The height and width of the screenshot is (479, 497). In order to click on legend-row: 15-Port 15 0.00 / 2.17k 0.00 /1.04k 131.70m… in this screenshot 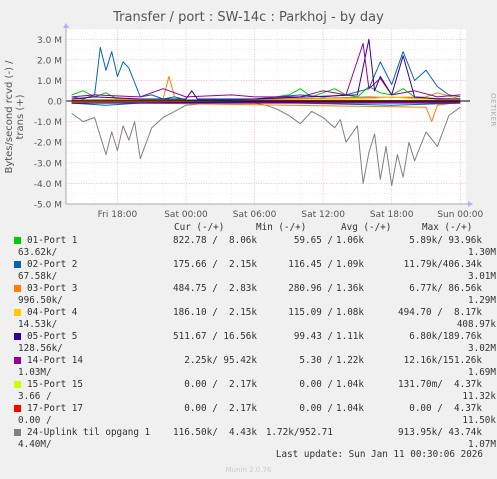, I will do `click(255, 391)`.